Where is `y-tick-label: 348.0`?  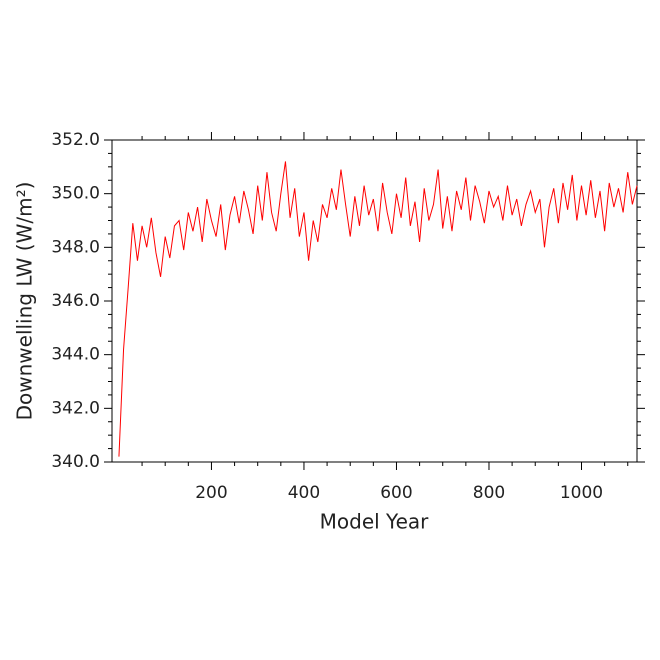 y-tick-label: 348.0 is located at coordinates (75, 247).